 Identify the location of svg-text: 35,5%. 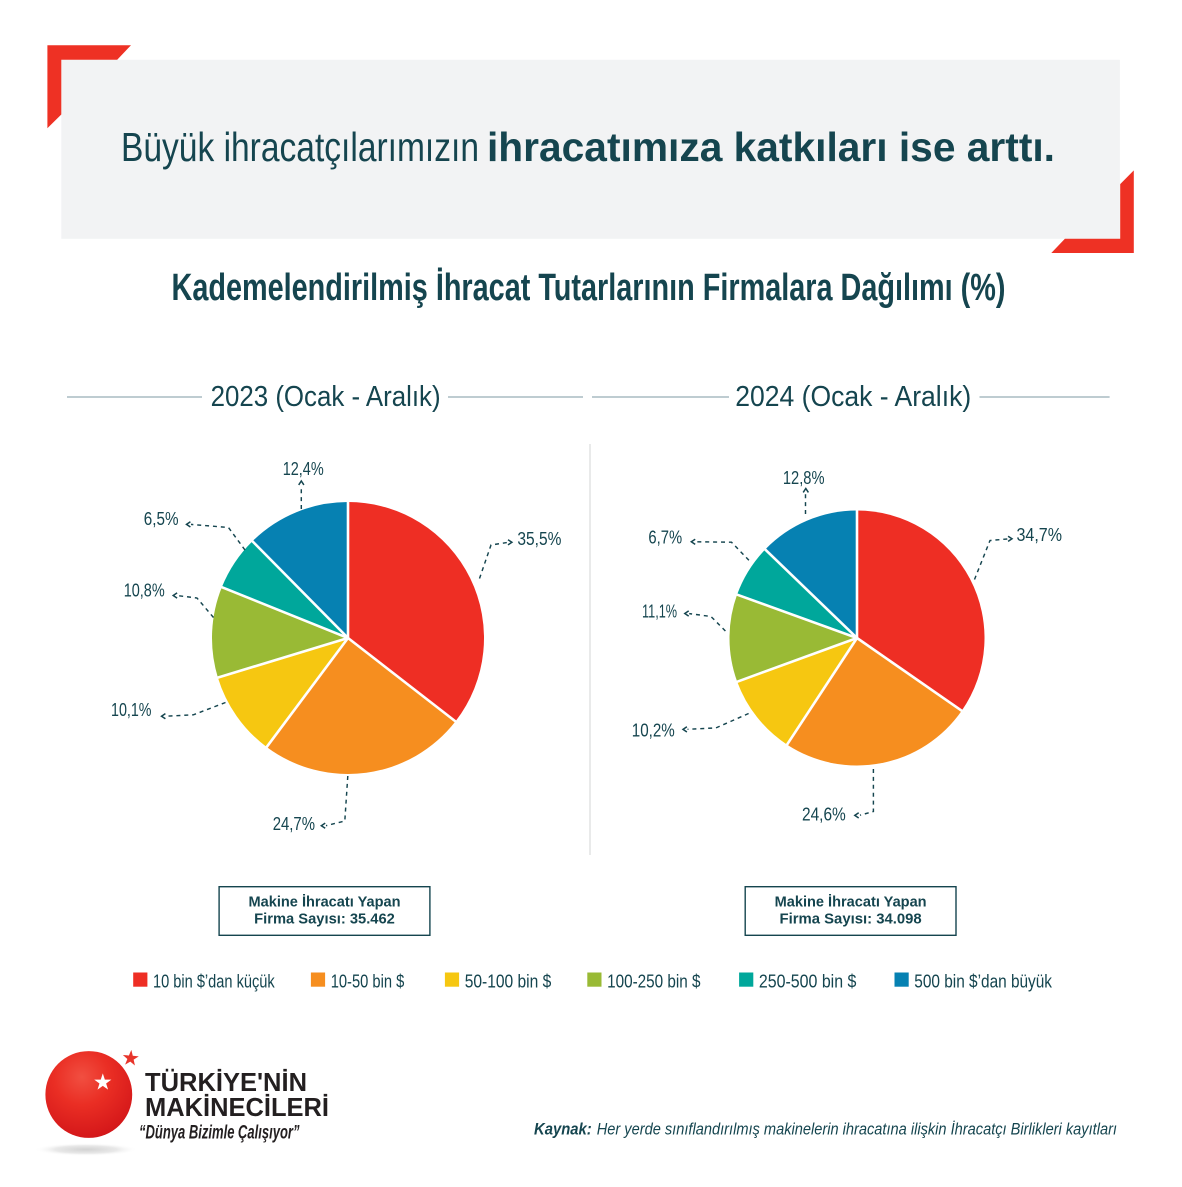
(539, 538).